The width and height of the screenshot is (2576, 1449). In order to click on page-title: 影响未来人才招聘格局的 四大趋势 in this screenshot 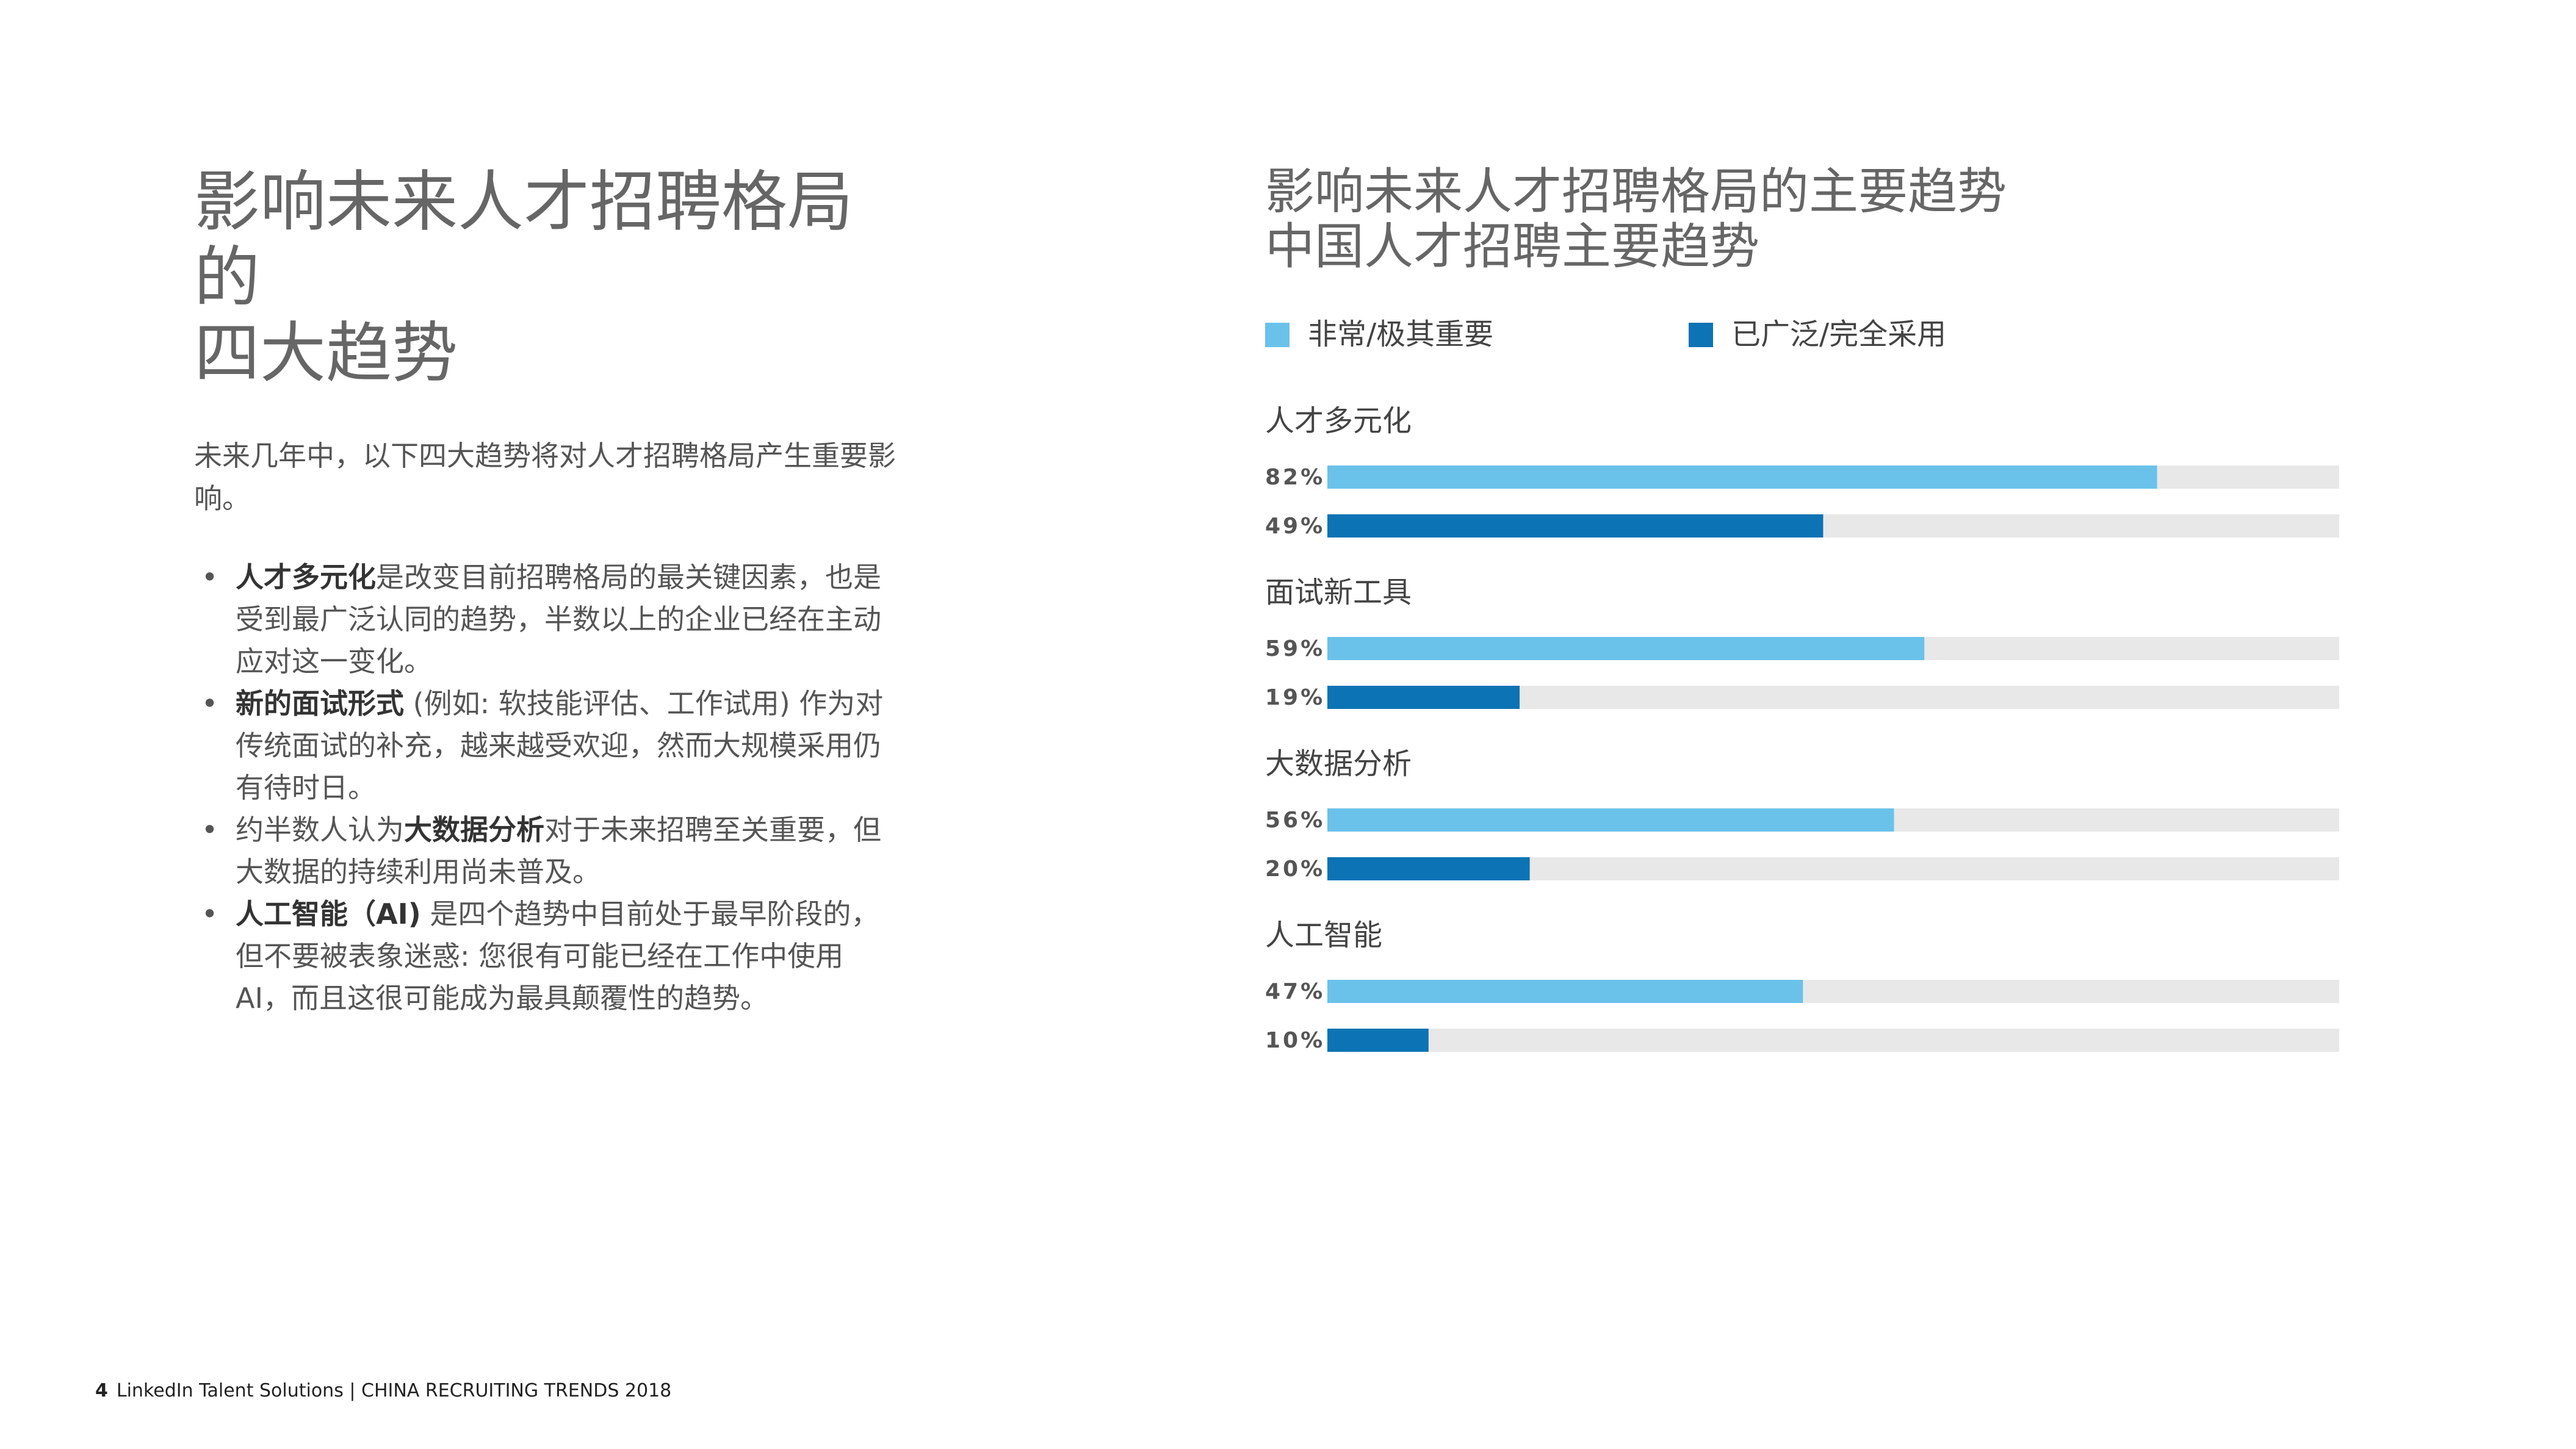, I will do `click(545, 278)`.